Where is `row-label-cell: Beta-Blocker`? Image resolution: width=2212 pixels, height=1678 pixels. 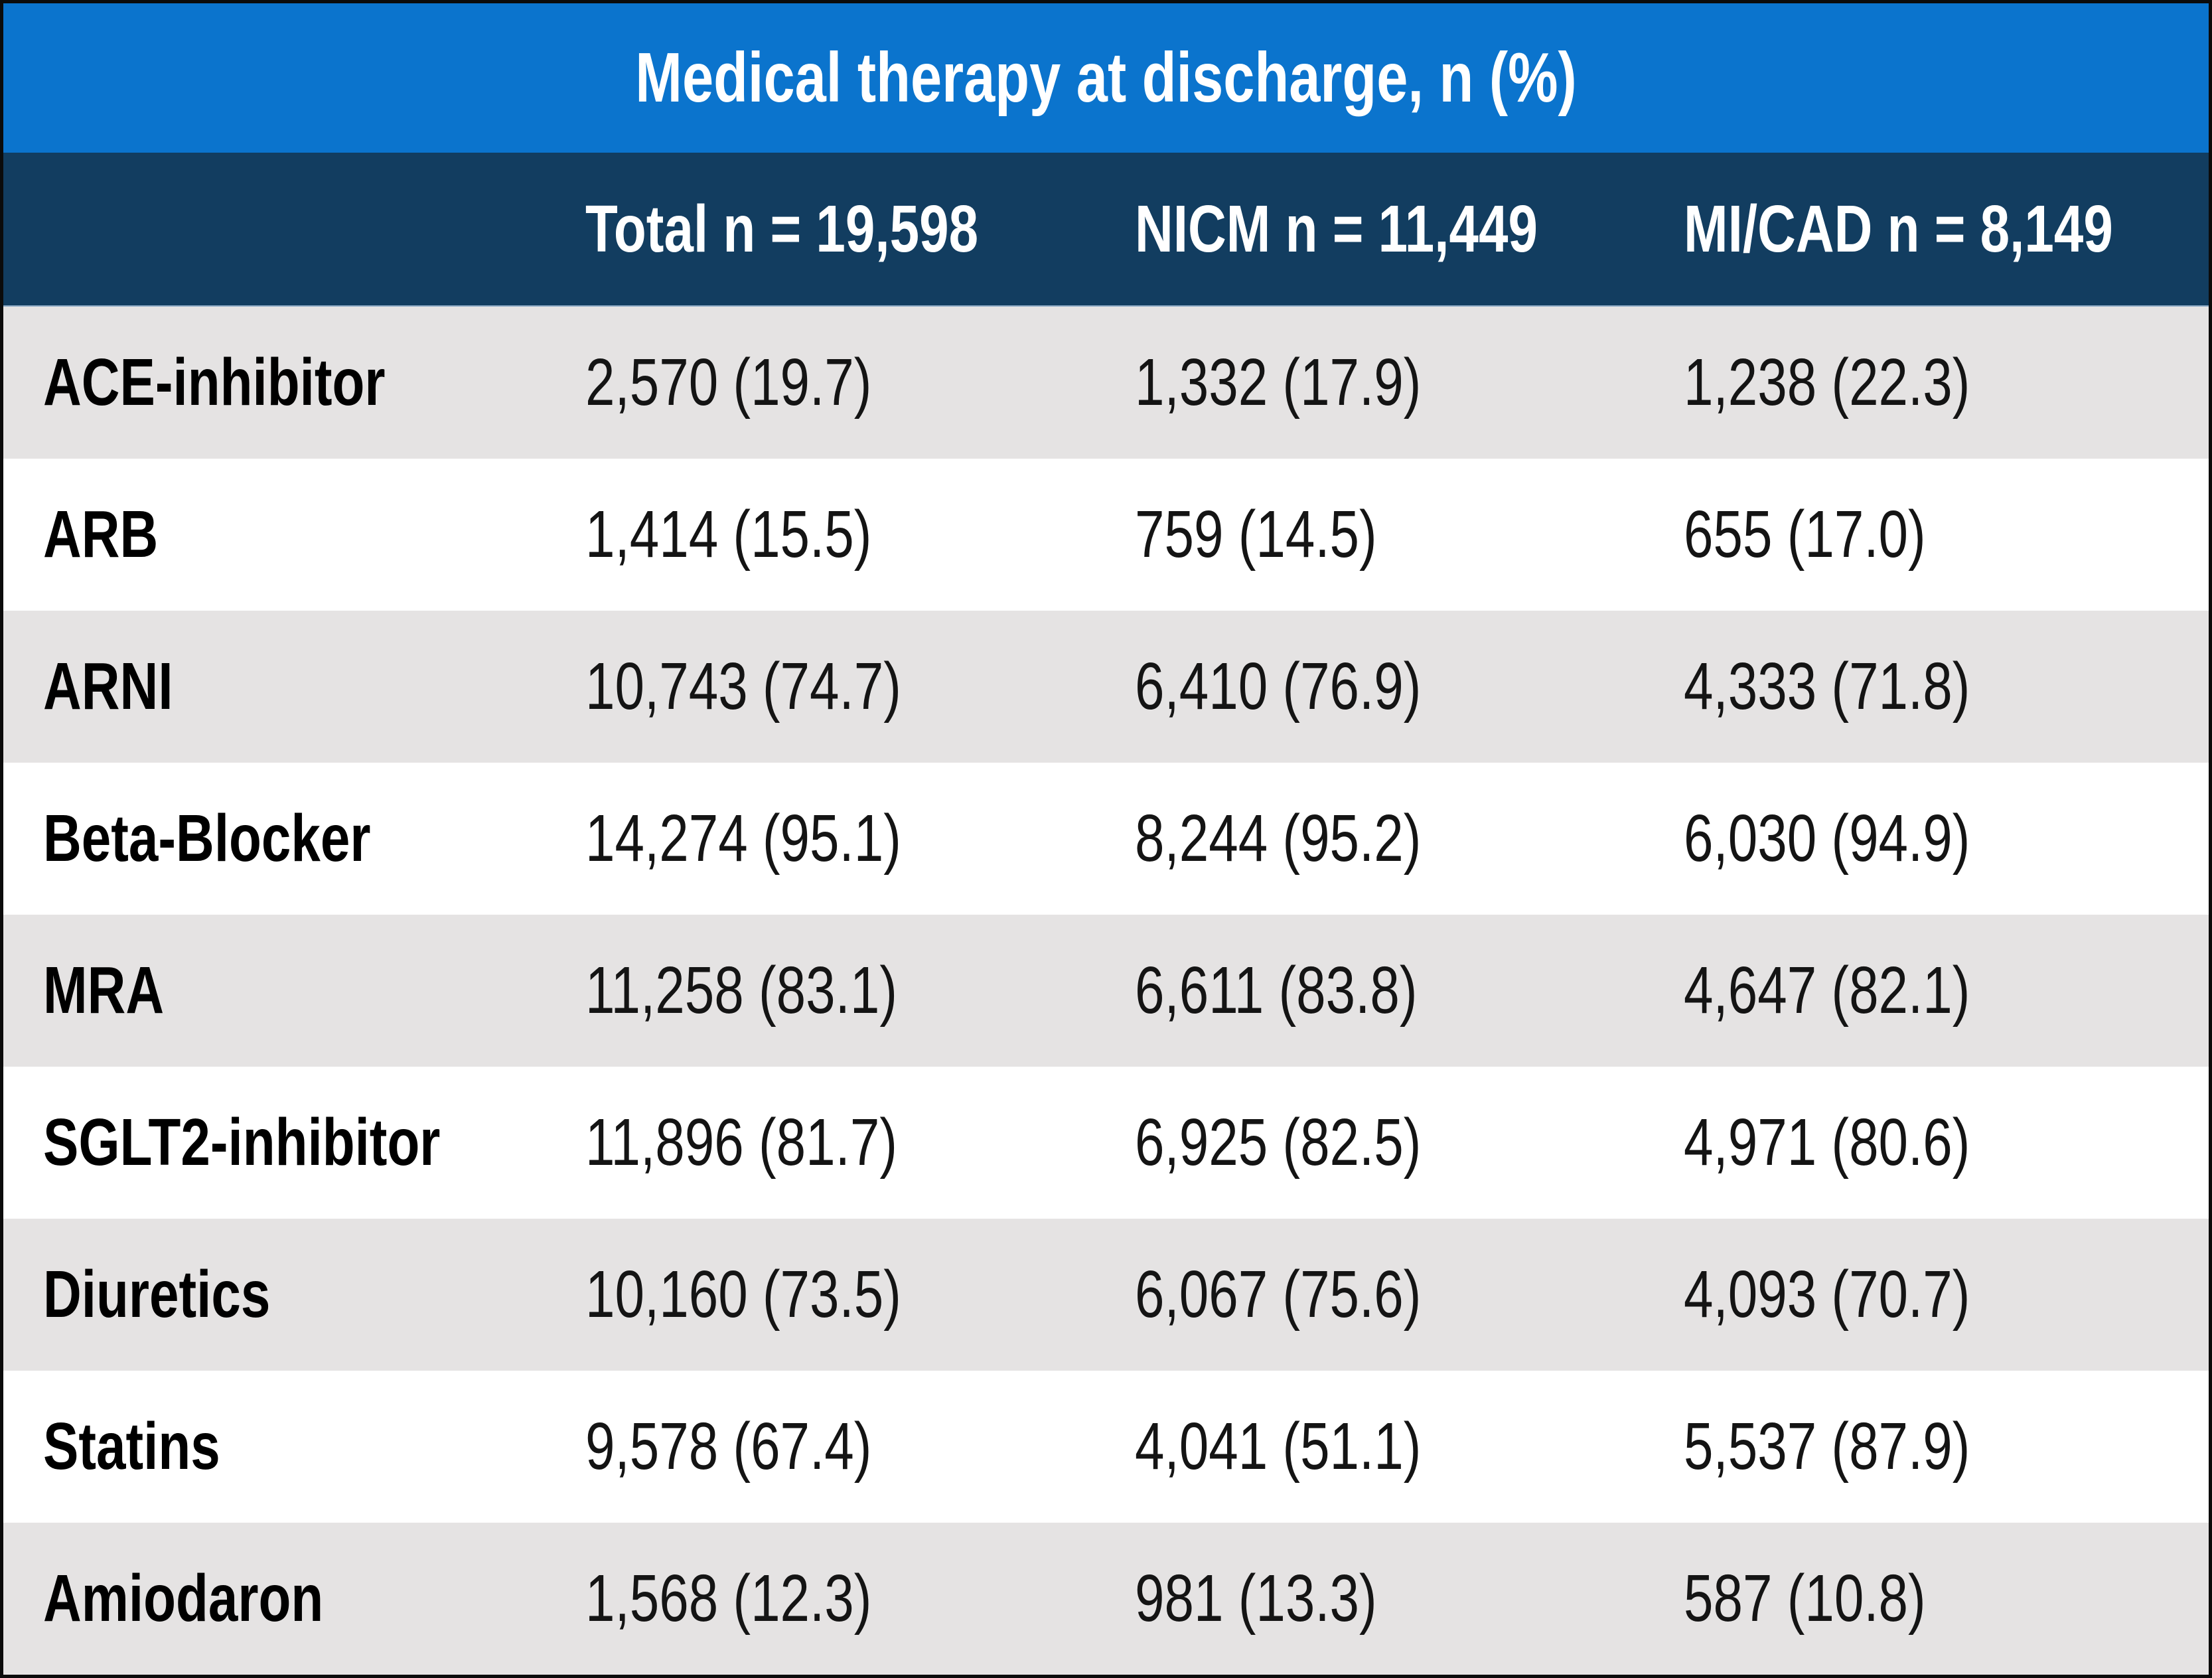 row-label-cell: Beta-Blocker is located at coordinates (294, 839).